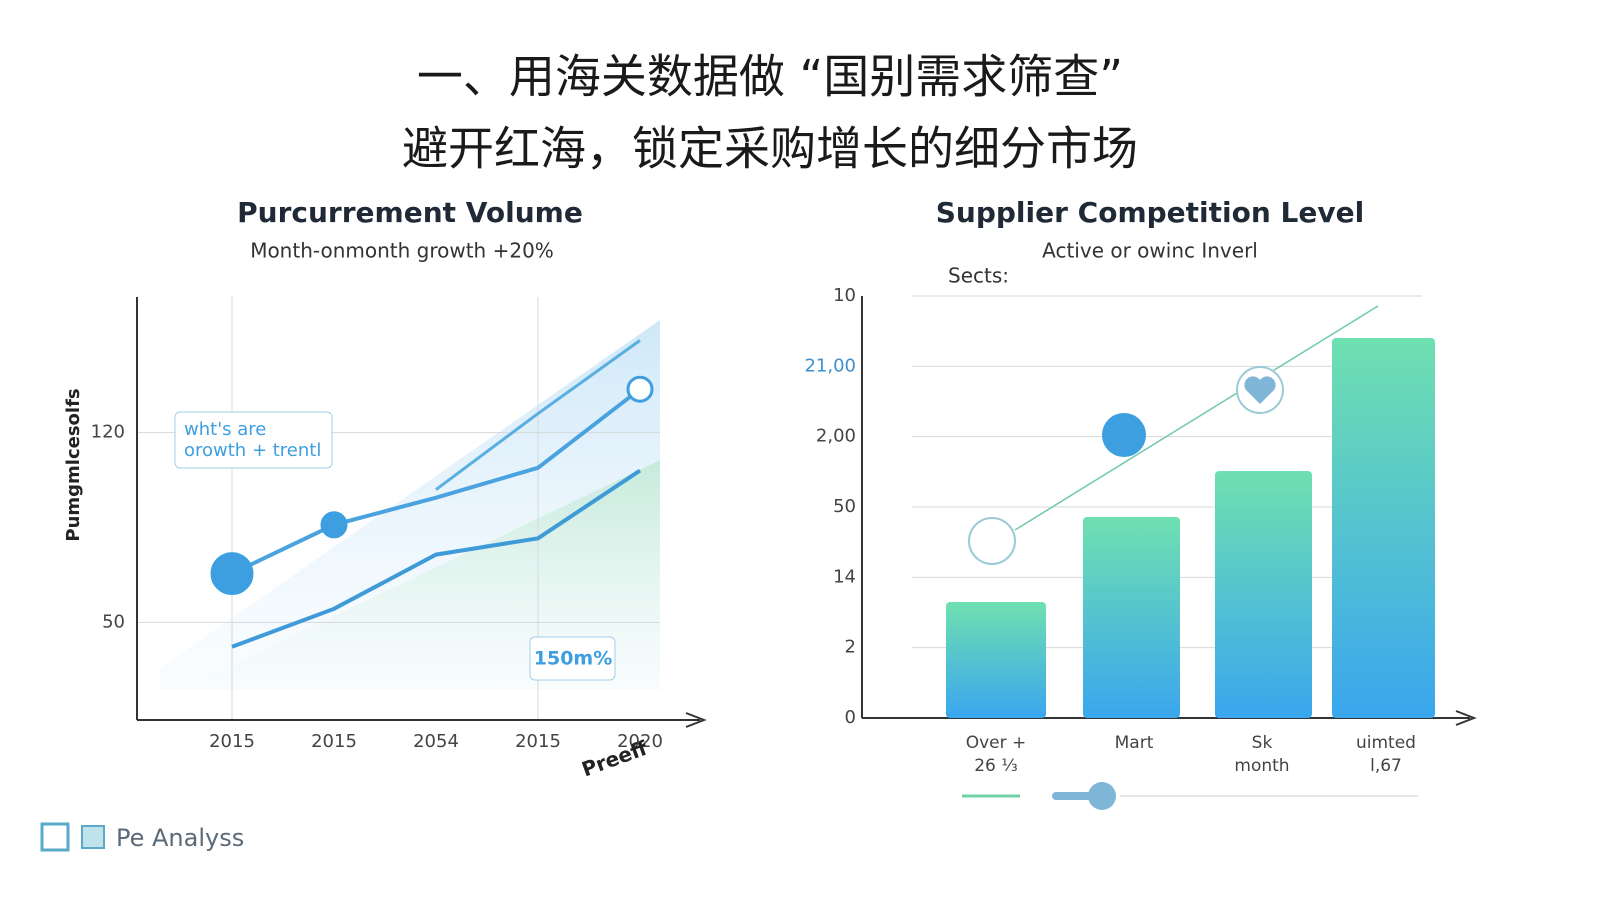 This screenshot has height=900, width=1600. Describe the element at coordinates (996, 743) in the screenshot. I see `x-tick-label: Over +` at that location.